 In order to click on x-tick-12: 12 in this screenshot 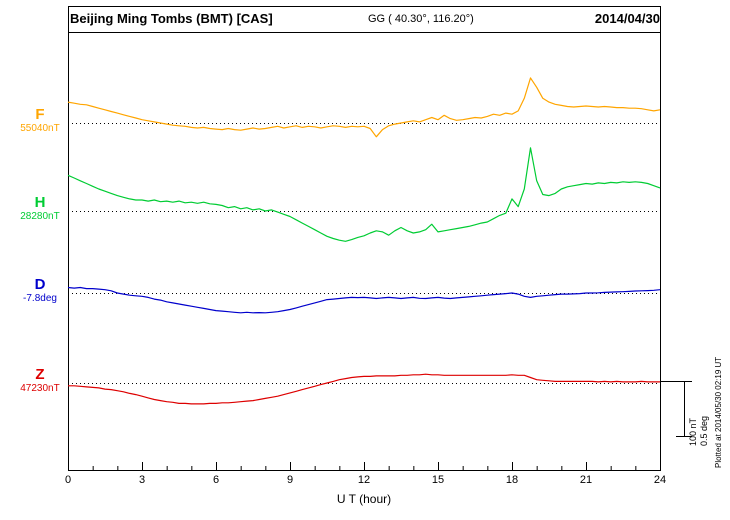, I will do `click(364, 480)`.